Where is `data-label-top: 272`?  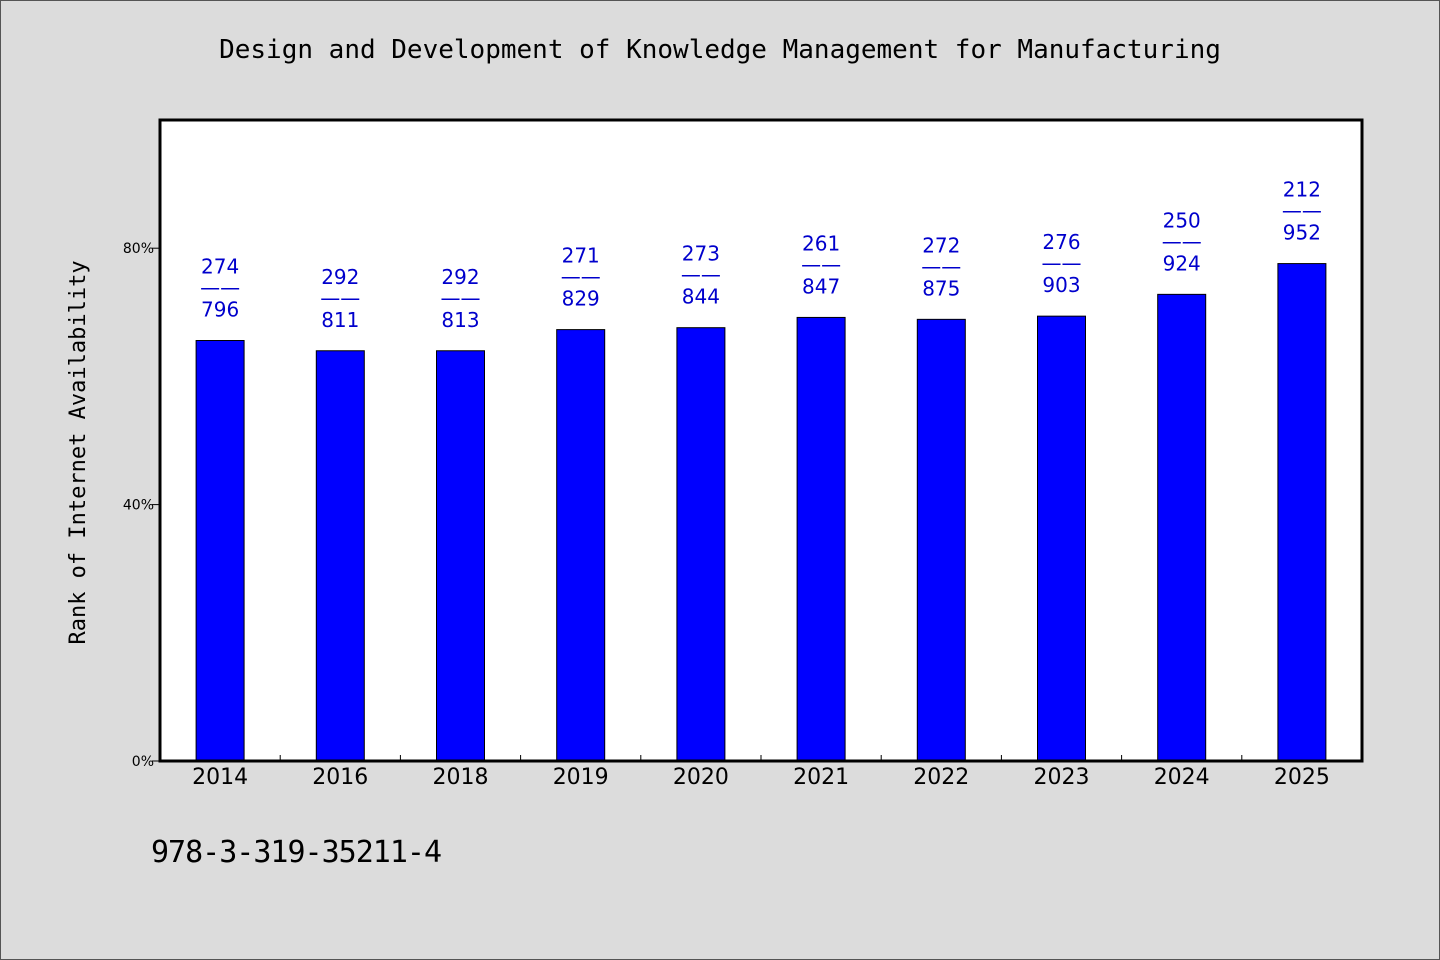 data-label-top: 272 is located at coordinates (941, 245).